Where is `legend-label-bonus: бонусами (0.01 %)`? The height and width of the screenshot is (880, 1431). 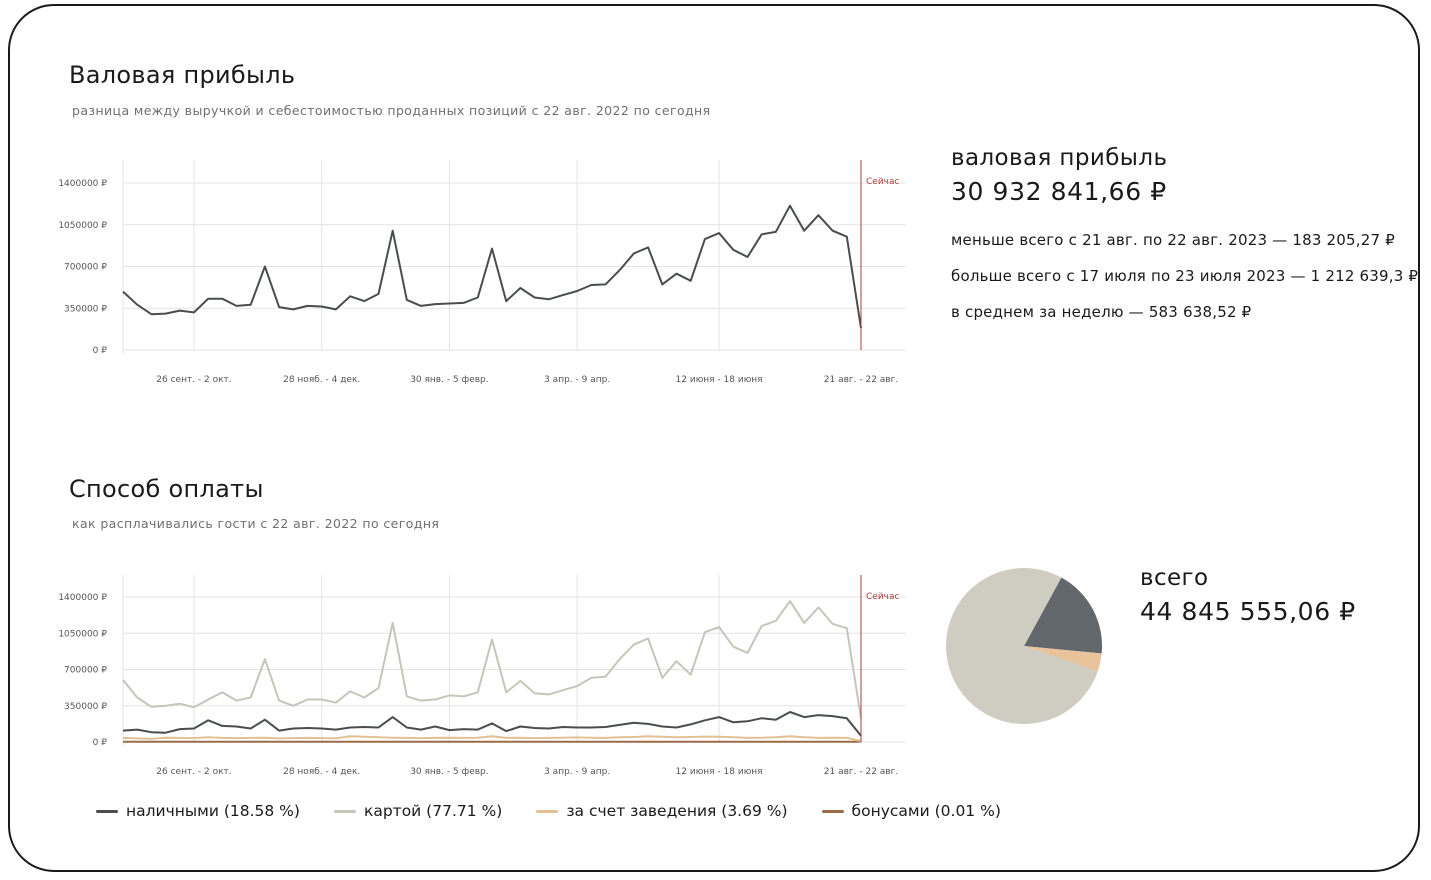
legend-label-bonus: бонусами (0.01 %) is located at coordinates (926, 811).